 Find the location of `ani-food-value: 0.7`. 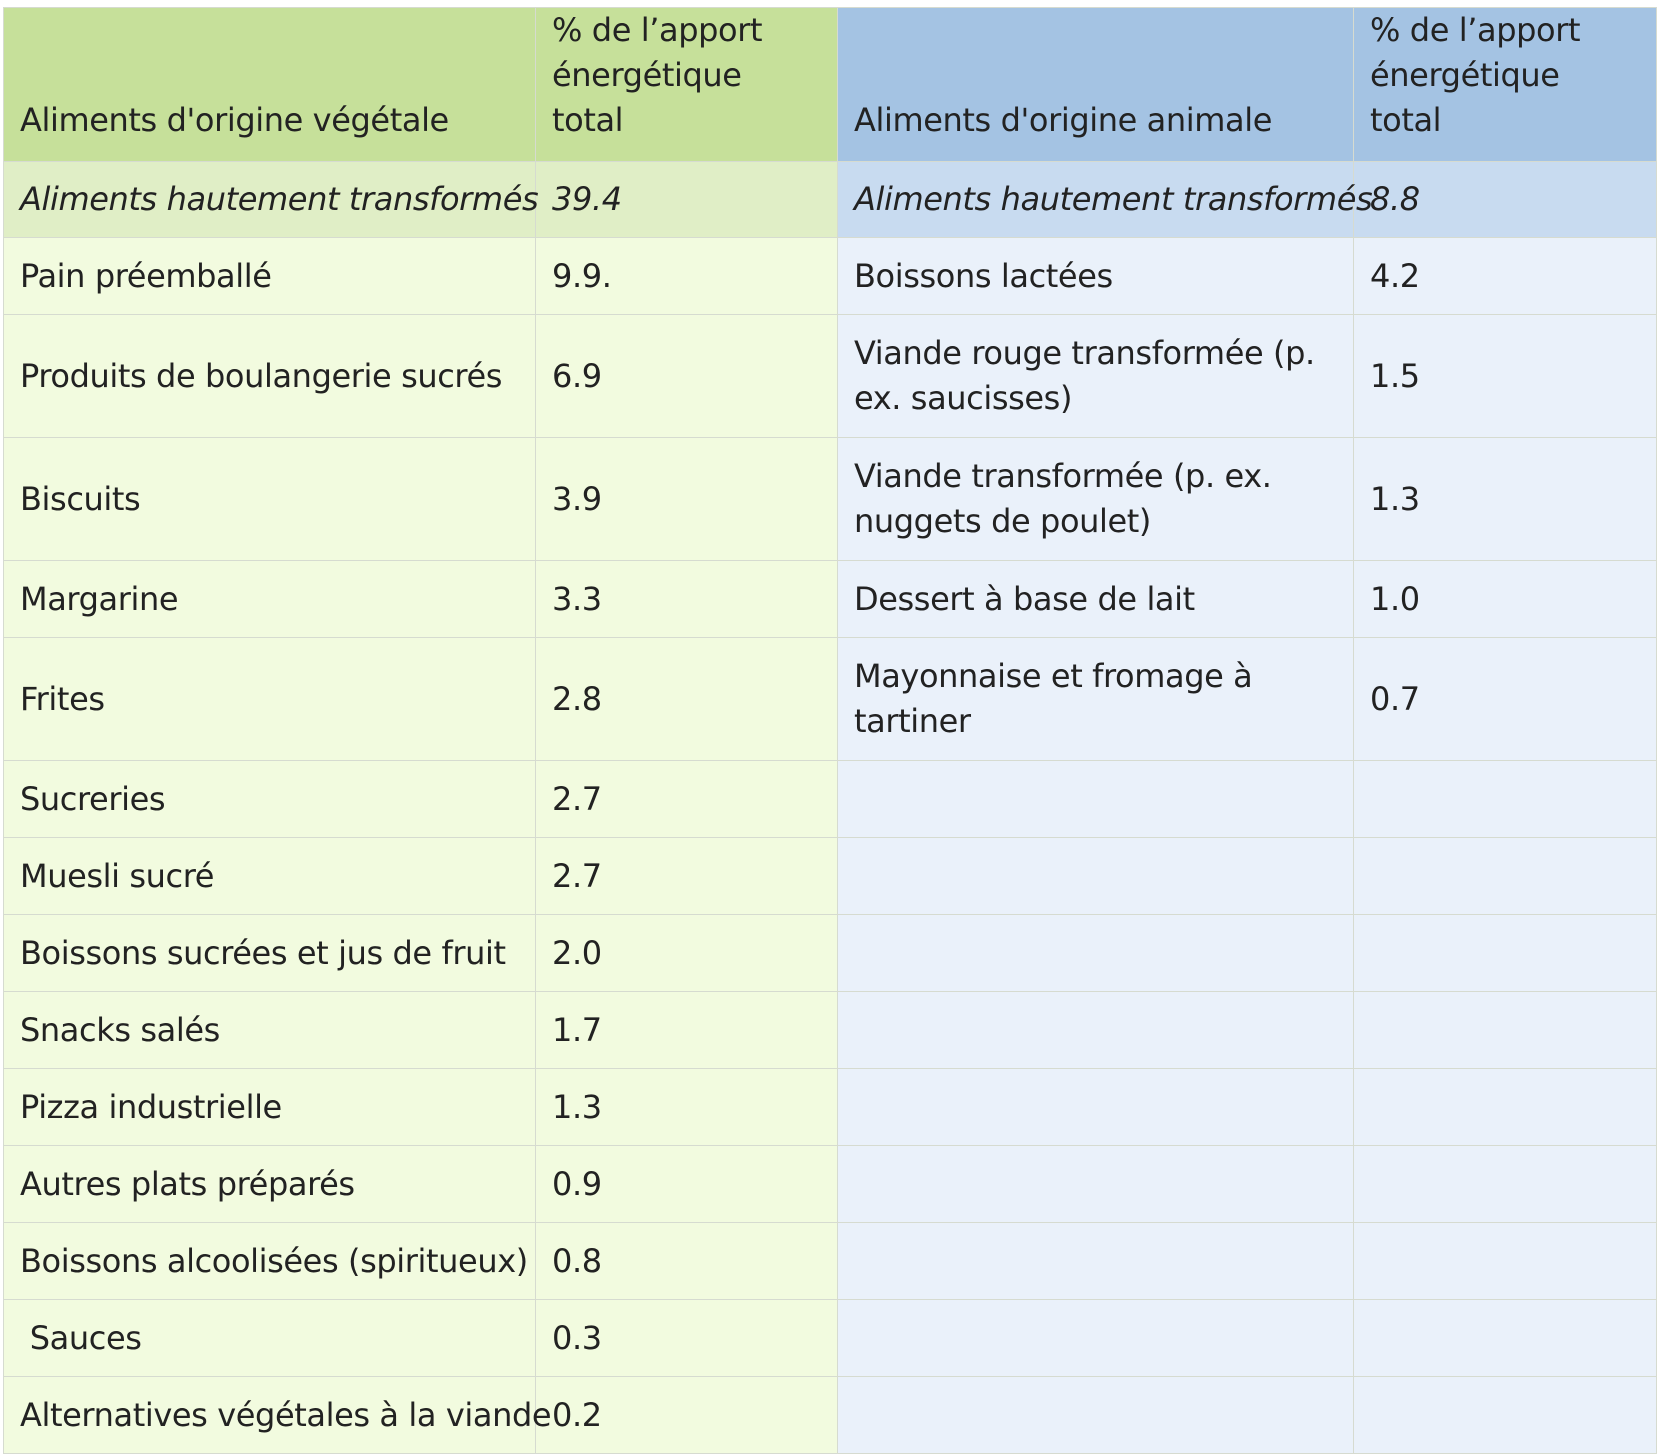

ani-food-value: 0.7 is located at coordinates (1505, 699).